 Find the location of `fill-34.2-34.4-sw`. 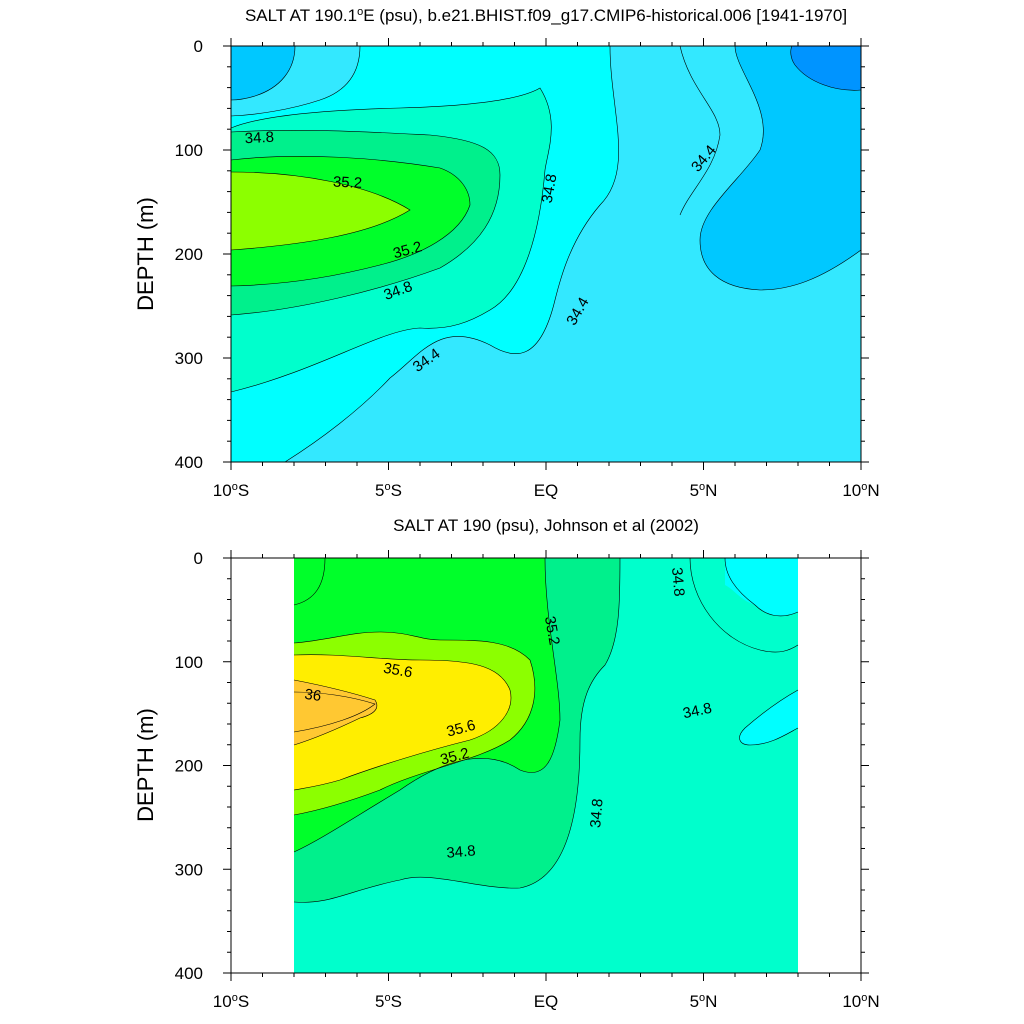

fill-34.2-34.4-sw is located at coordinates (263, 73).